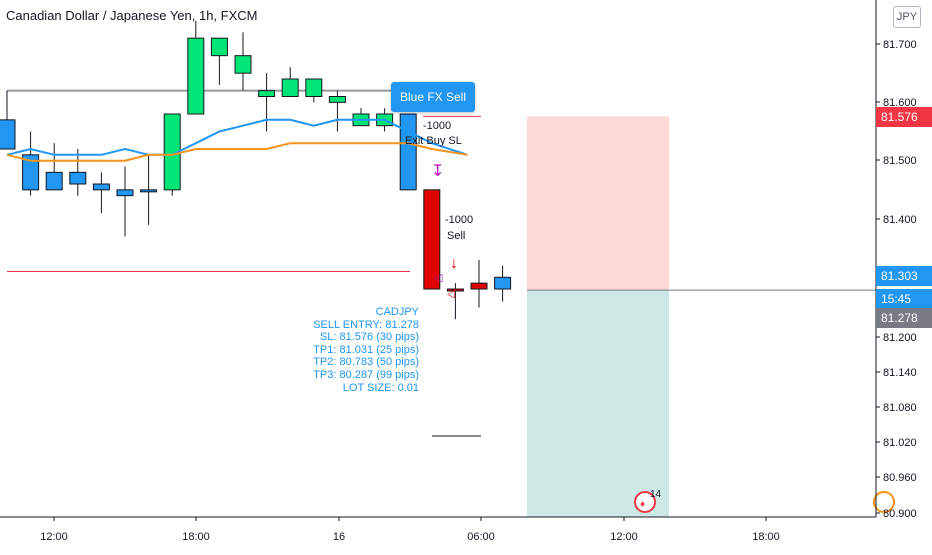 The image size is (932, 555). Describe the element at coordinates (369, 337) in the screenshot. I see `info-line: SL: 81.576 (30 pips)` at that location.